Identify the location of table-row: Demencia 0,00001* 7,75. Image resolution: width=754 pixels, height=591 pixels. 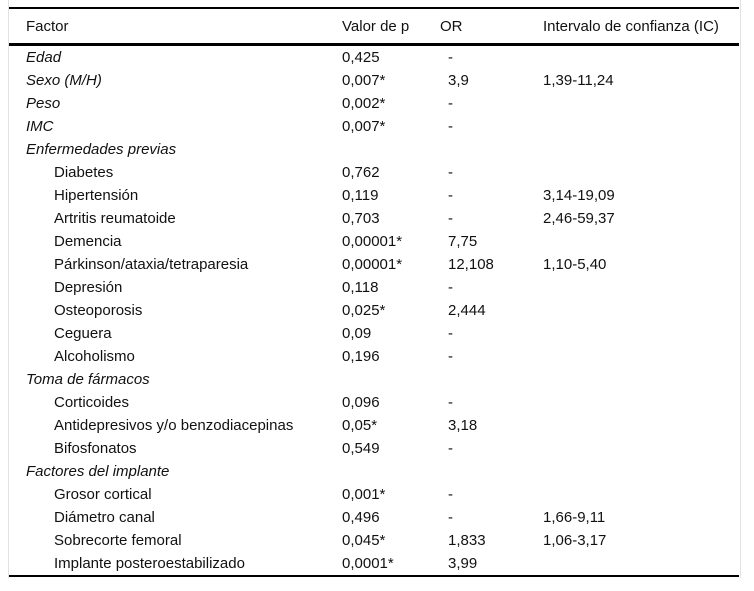
(374, 241).